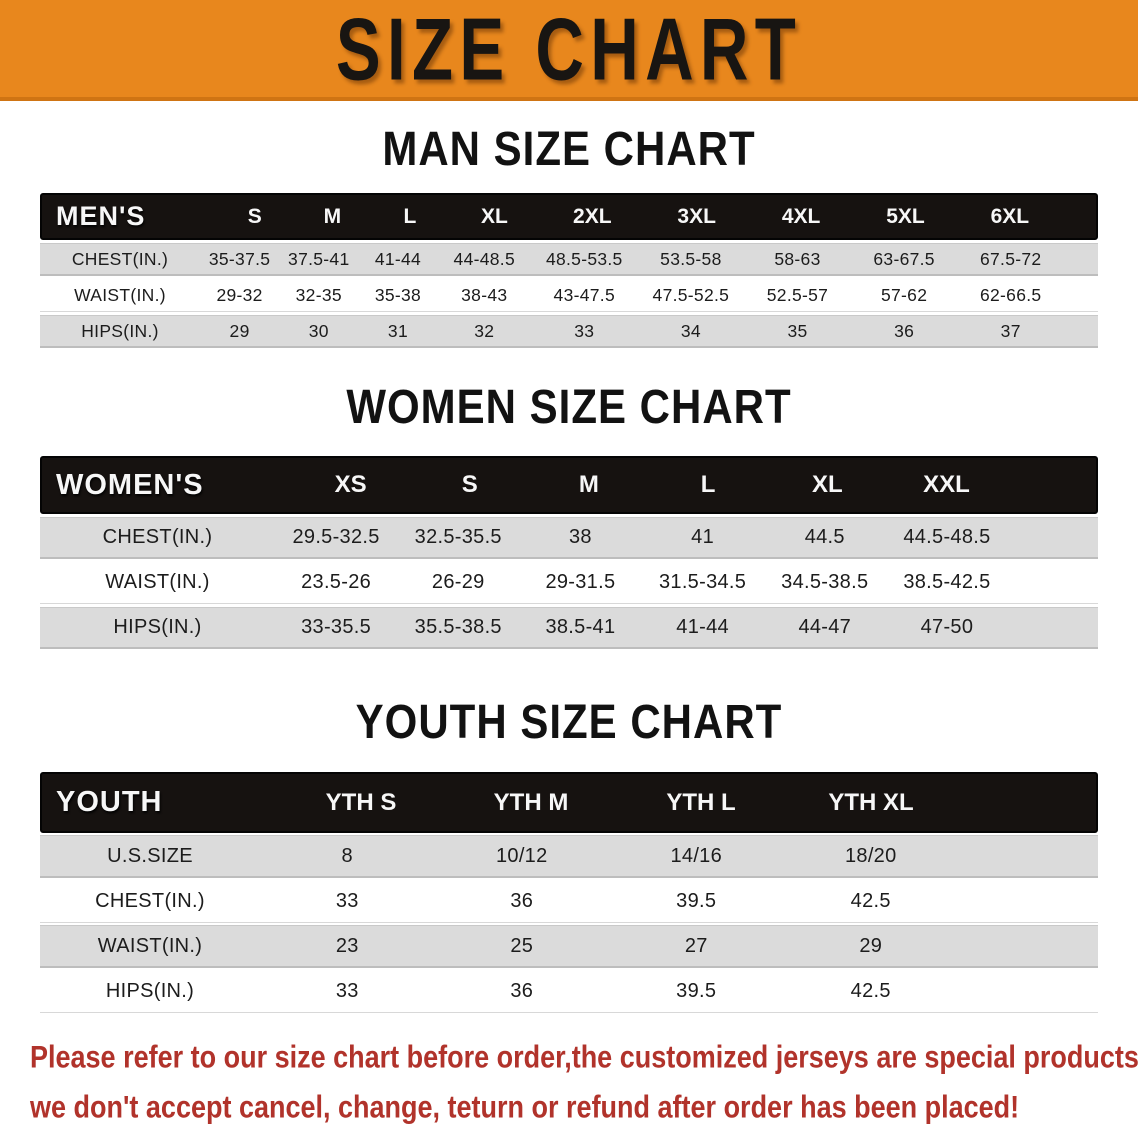  Describe the element at coordinates (522, 945) in the screenshot. I see `value-cell: 25` at that location.